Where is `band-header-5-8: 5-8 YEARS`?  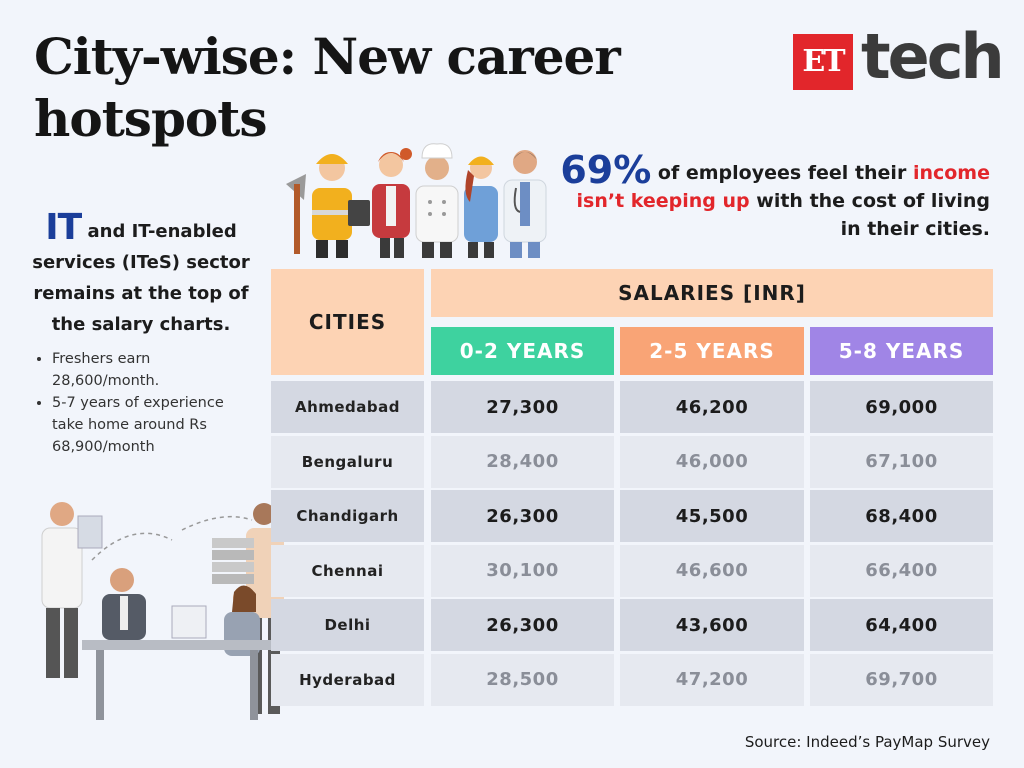 band-header-5-8: 5-8 YEARS is located at coordinates (901, 351).